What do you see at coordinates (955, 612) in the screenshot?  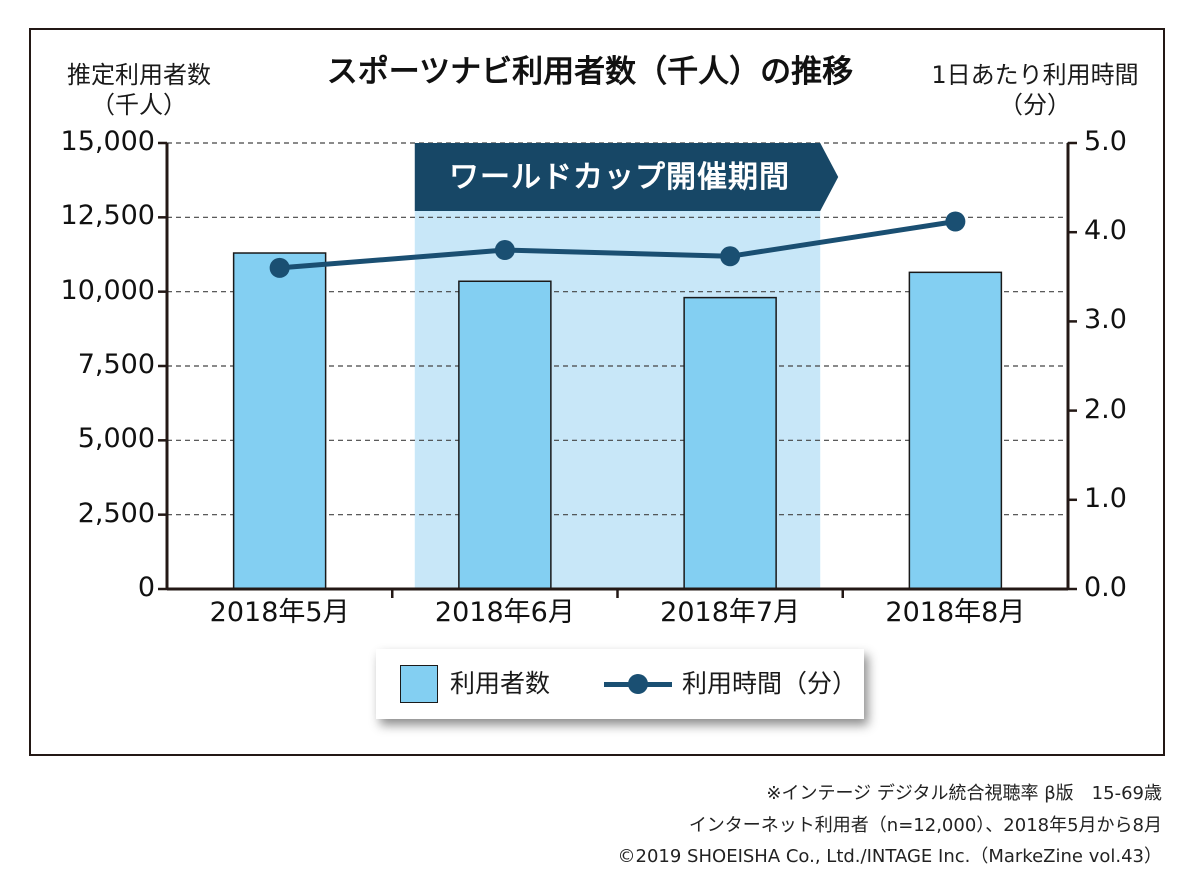 I see `x-tick-label: 2018年8月` at bounding box center [955, 612].